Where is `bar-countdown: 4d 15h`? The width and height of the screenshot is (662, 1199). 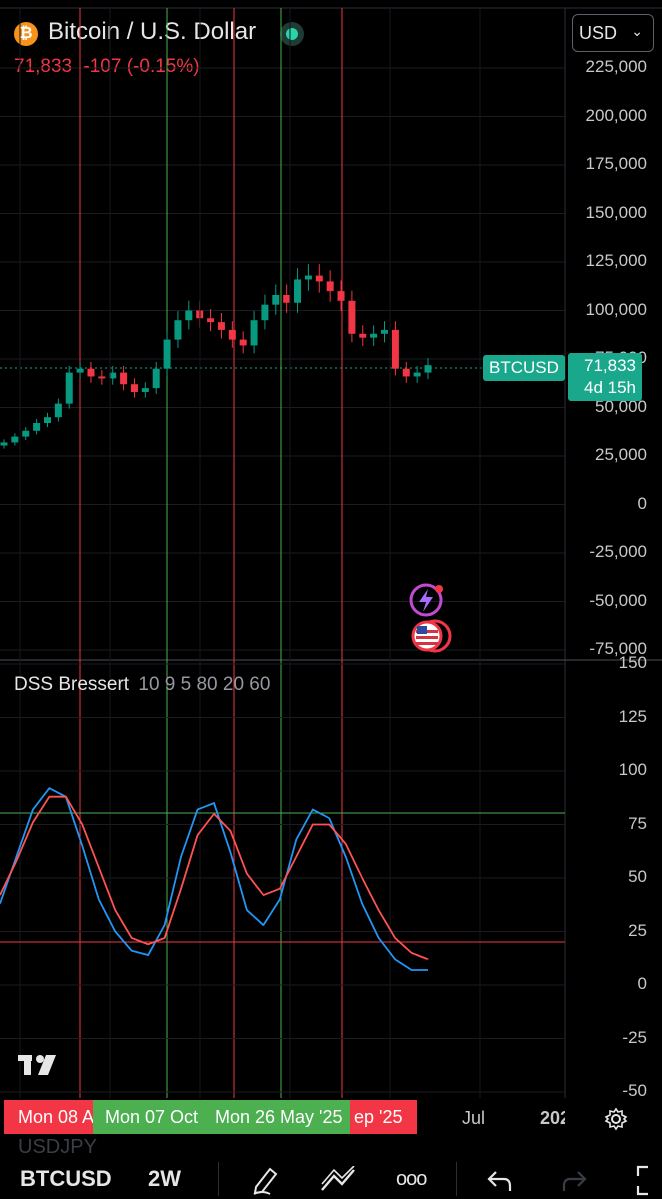 bar-countdown: 4d 15h is located at coordinates (610, 387).